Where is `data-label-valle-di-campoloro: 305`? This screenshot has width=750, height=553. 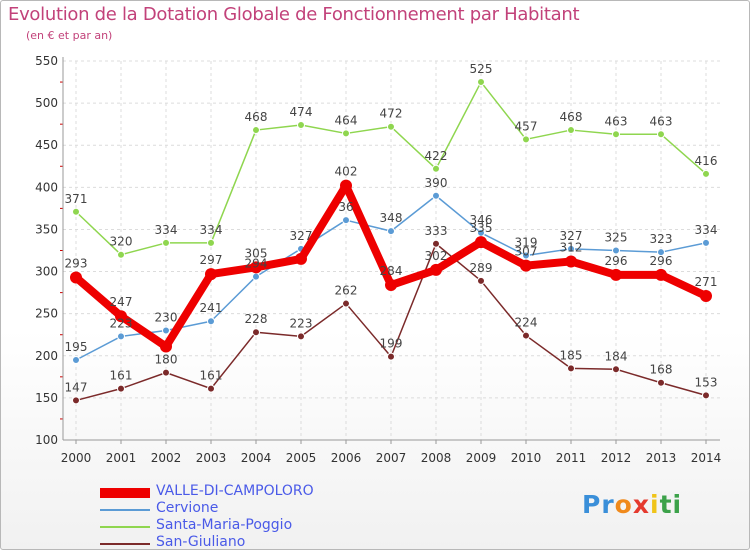 data-label-valle-di-campoloro: 305 is located at coordinates (256, 253).